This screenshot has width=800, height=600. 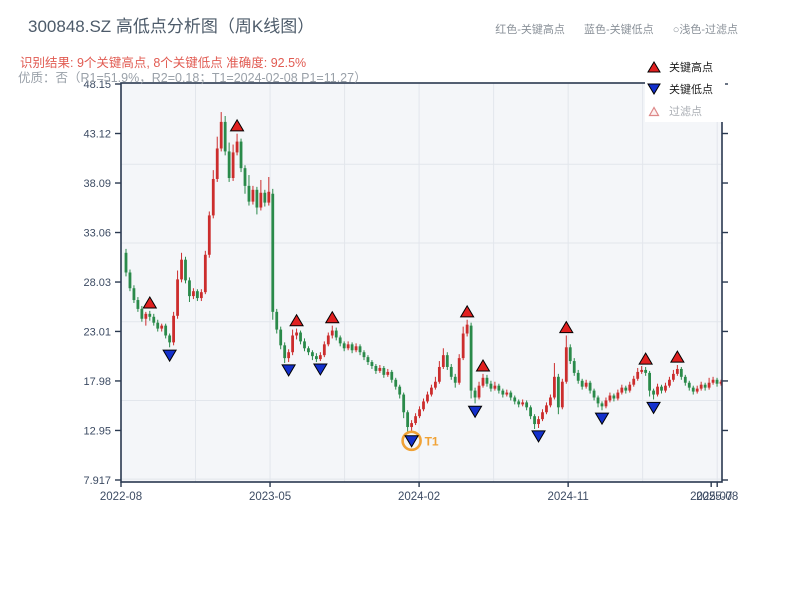 I want to click on legend-item-key-low: 关键低点, so click(x=686, y=88).